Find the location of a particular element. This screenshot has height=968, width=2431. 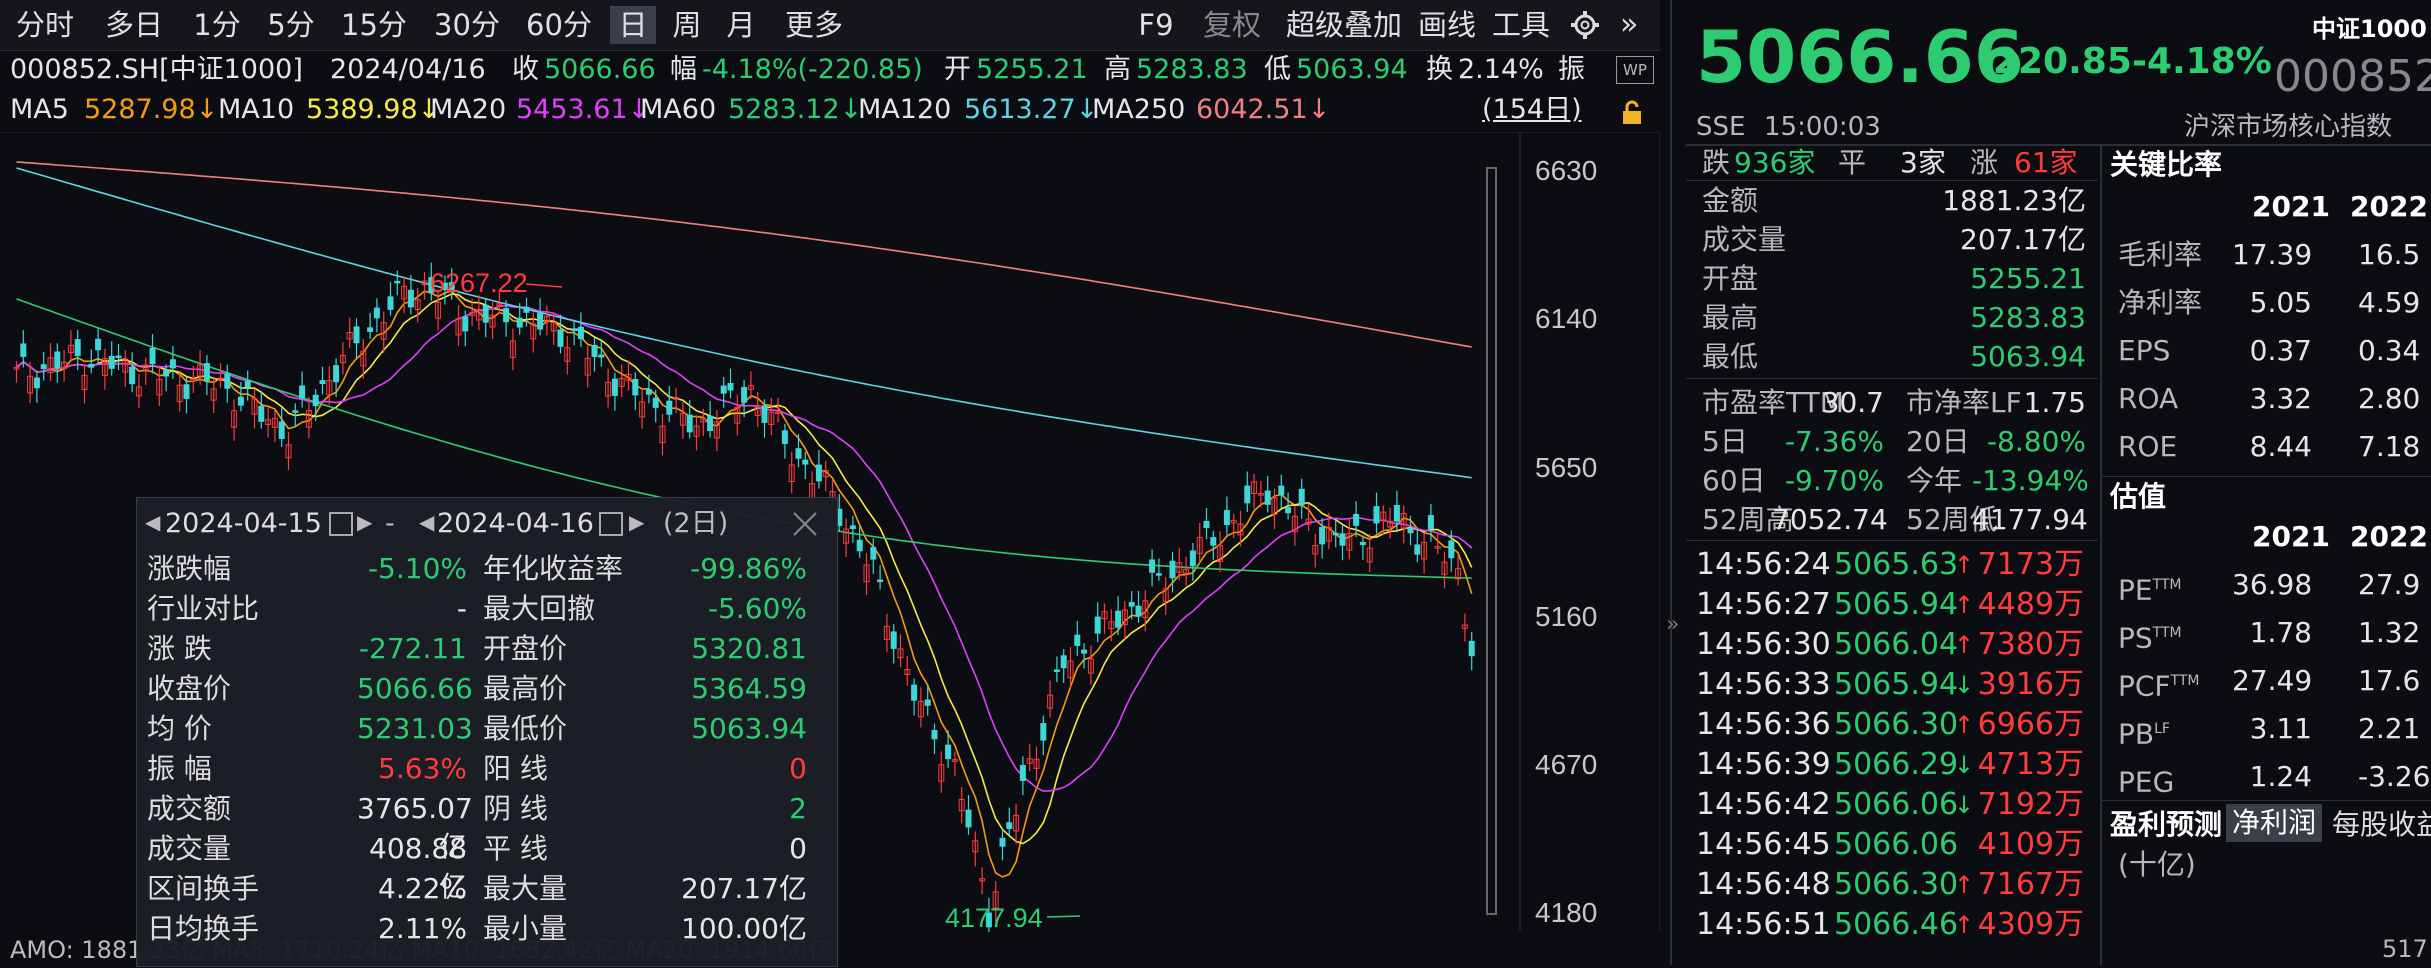

period-tab-multiday: 多日 is located at coordinates (133, 25).